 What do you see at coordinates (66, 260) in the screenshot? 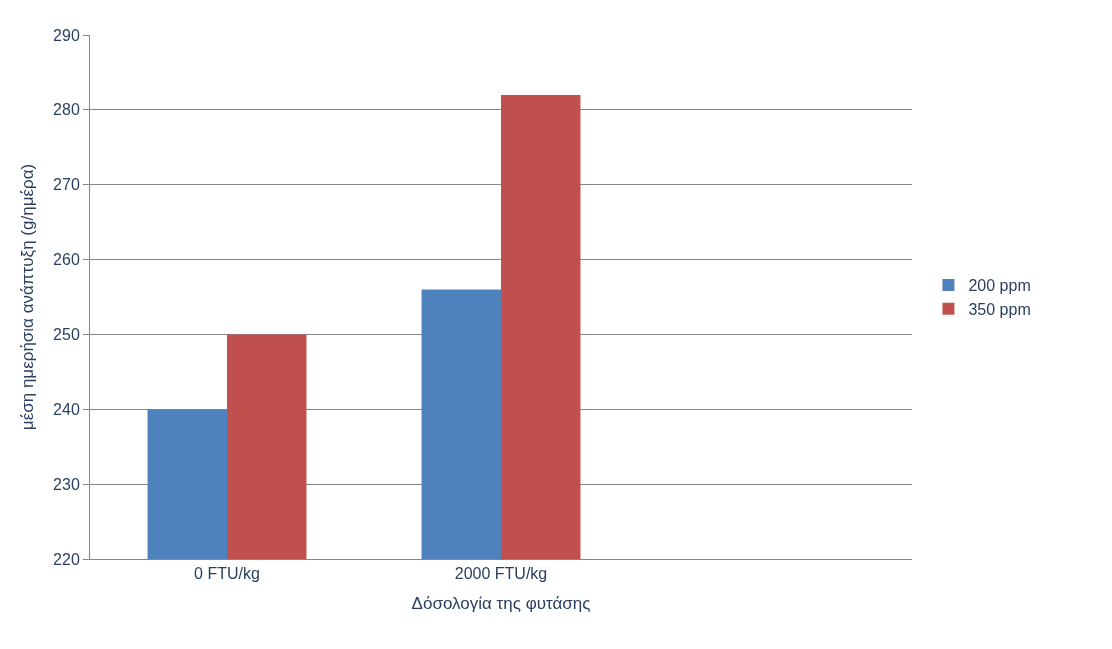
I see `y-tick-label: 260` at bounding box center [66, 260].